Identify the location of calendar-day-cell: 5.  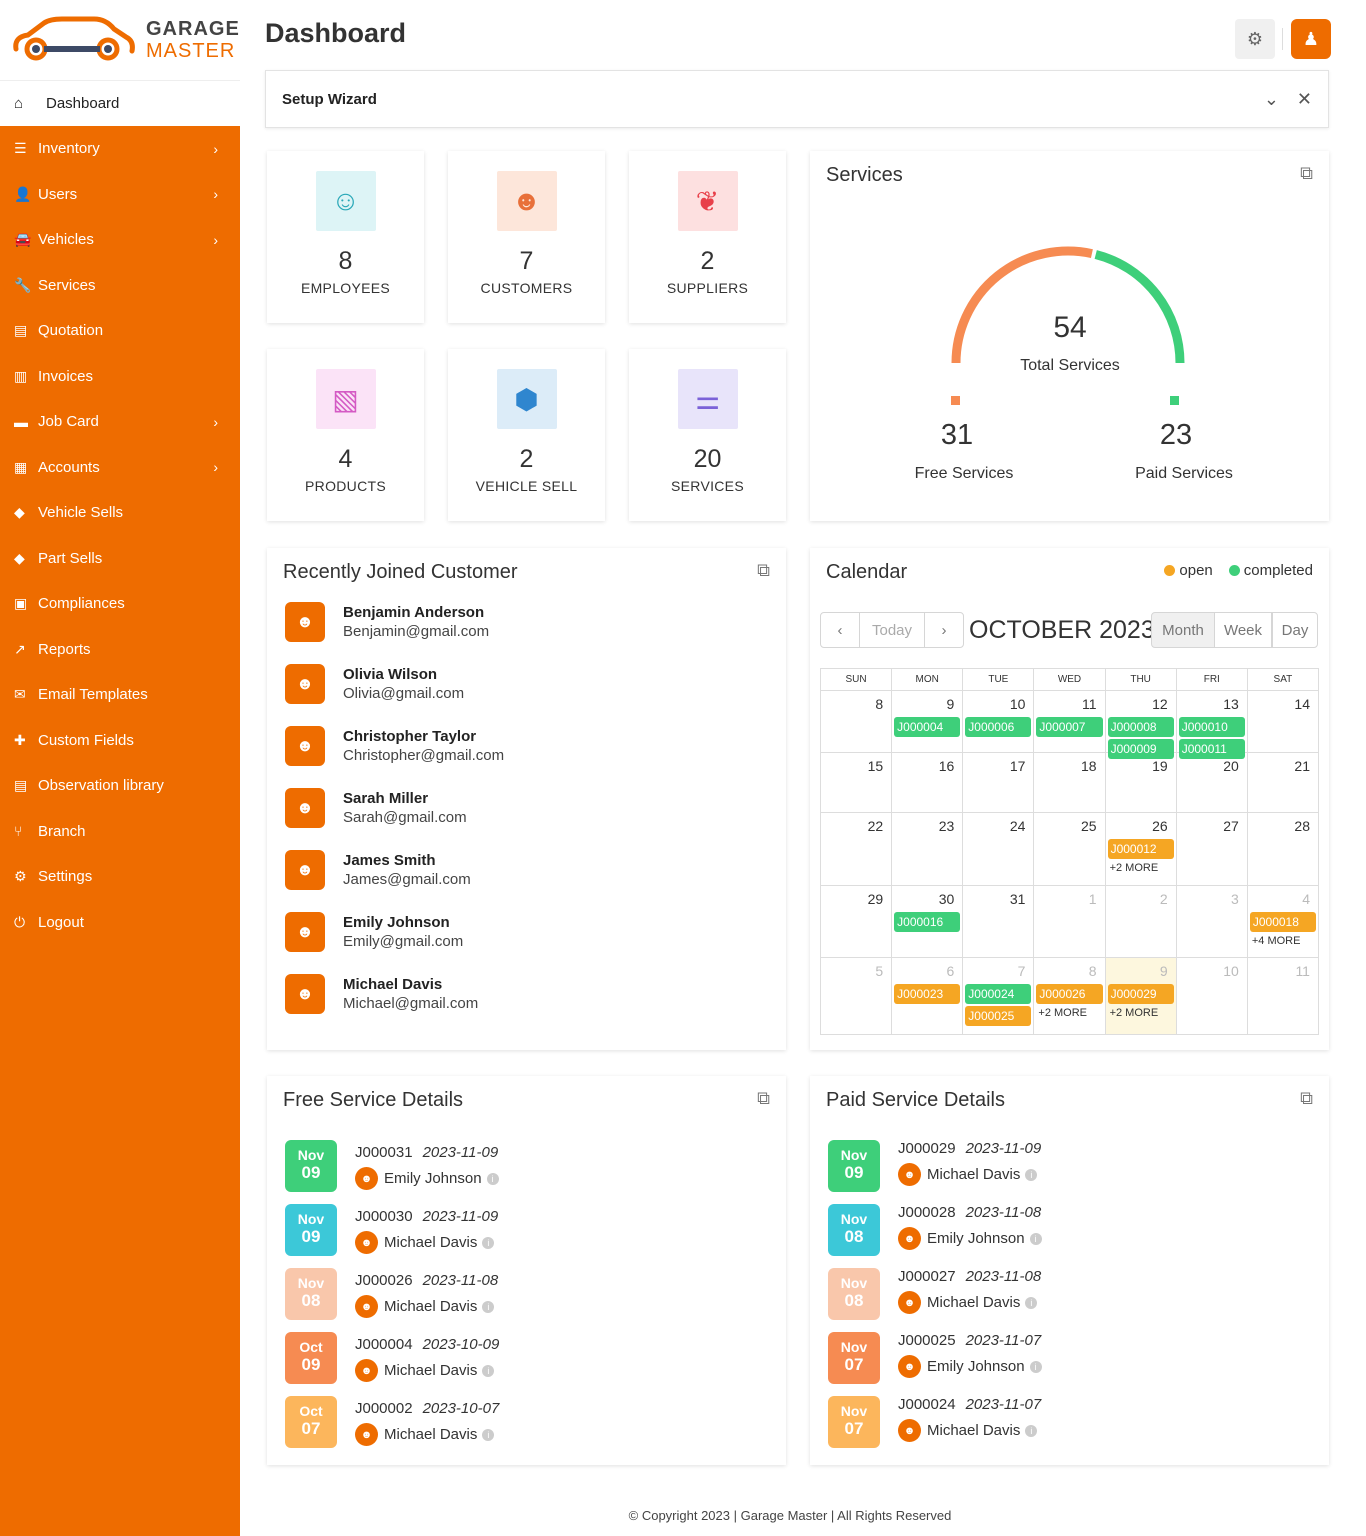
(857, 996).